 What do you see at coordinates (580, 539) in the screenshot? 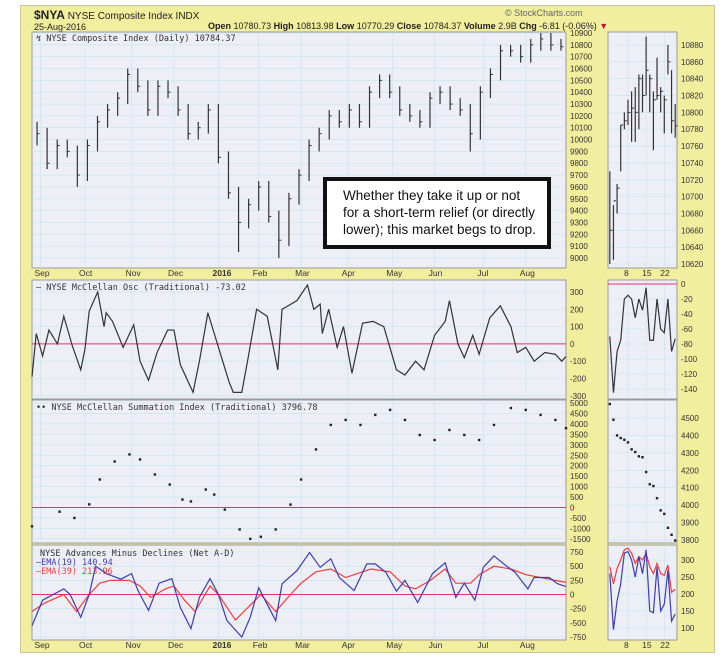
I see `y-tick-label: -1500` at bounding box center [580, 539].